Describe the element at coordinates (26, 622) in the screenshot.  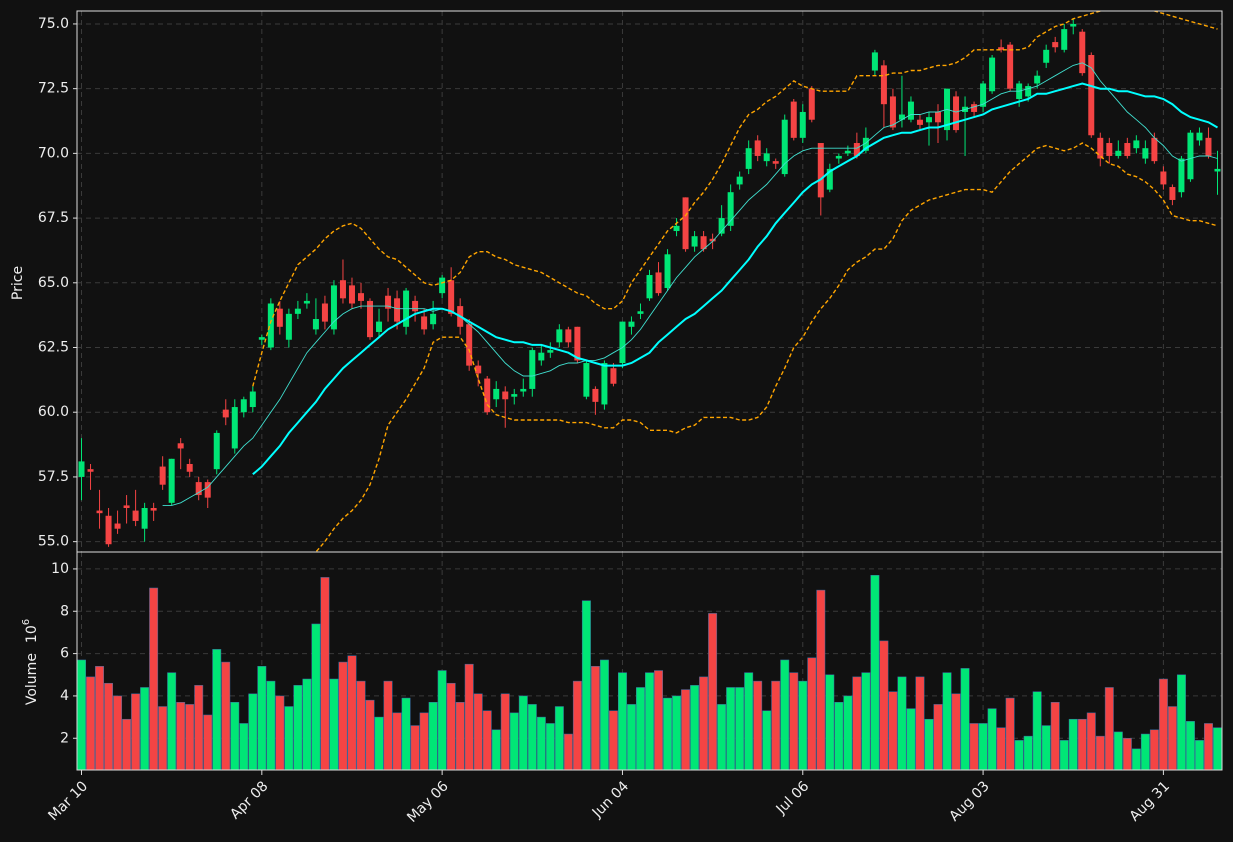
I see `volume-scale-exp: 6` at that location.